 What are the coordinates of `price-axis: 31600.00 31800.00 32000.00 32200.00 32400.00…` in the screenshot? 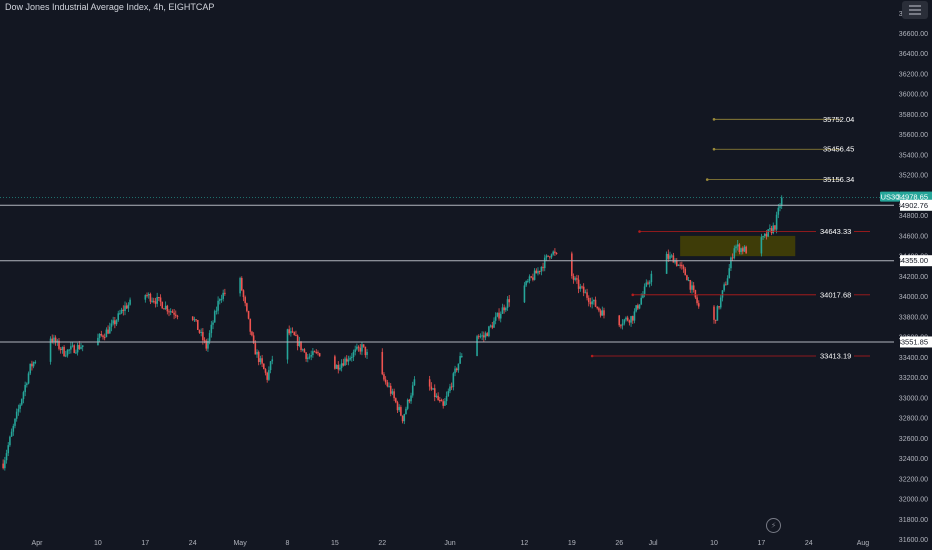 It's located at (913, 277).